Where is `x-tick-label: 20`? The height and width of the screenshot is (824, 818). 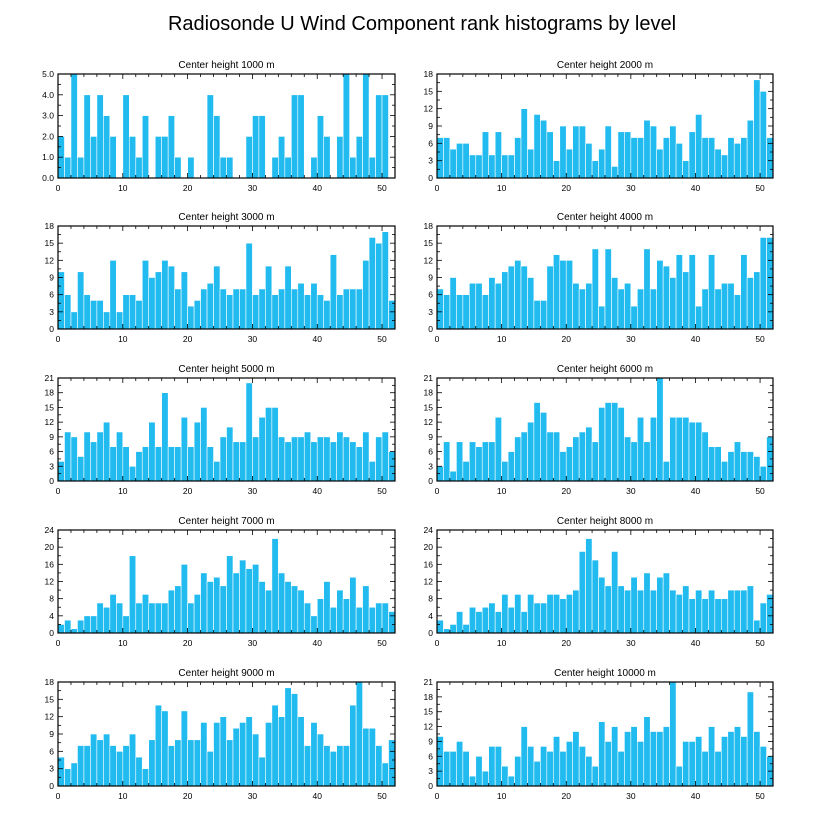 x-tick-label: 20 is located at coordinates (188, 796).